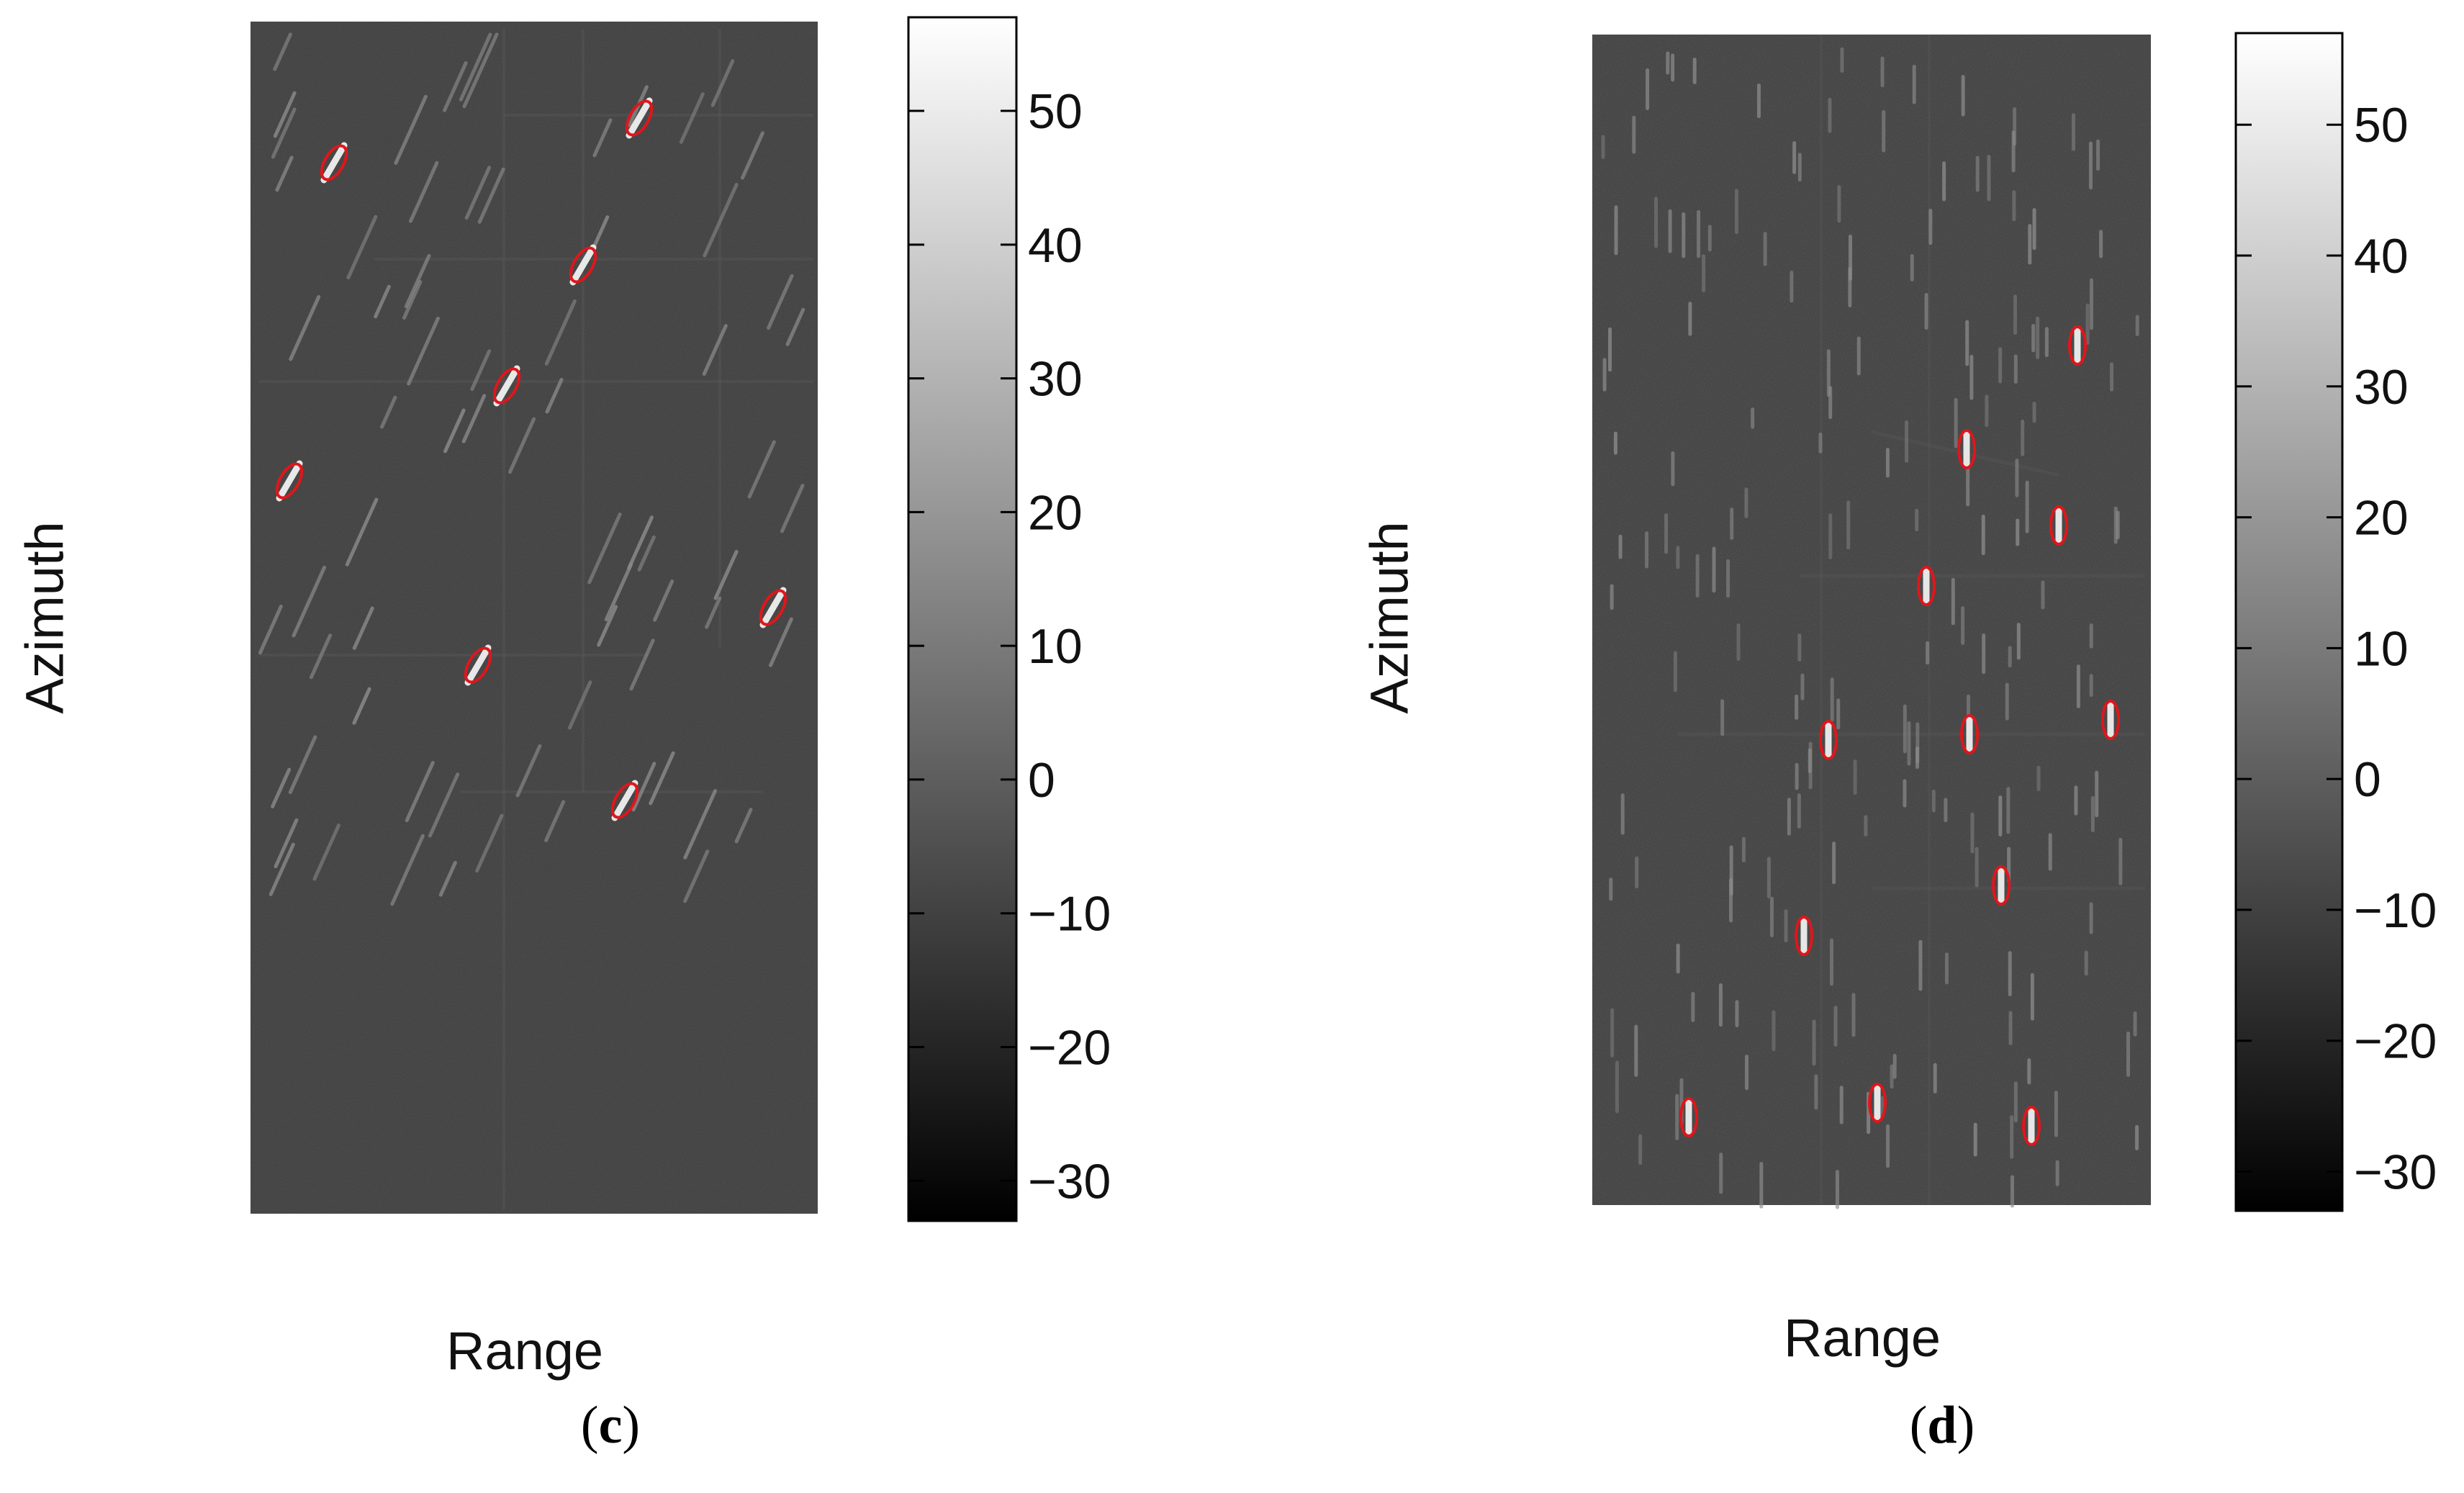 Image resolution: width=2464 pixels, height=1493 pixels. What do you see at coordinates (1069, 1181) in the screenshot?
I see `colorbar-c-tick-label: −30` at bounding box center [1069, 1181].